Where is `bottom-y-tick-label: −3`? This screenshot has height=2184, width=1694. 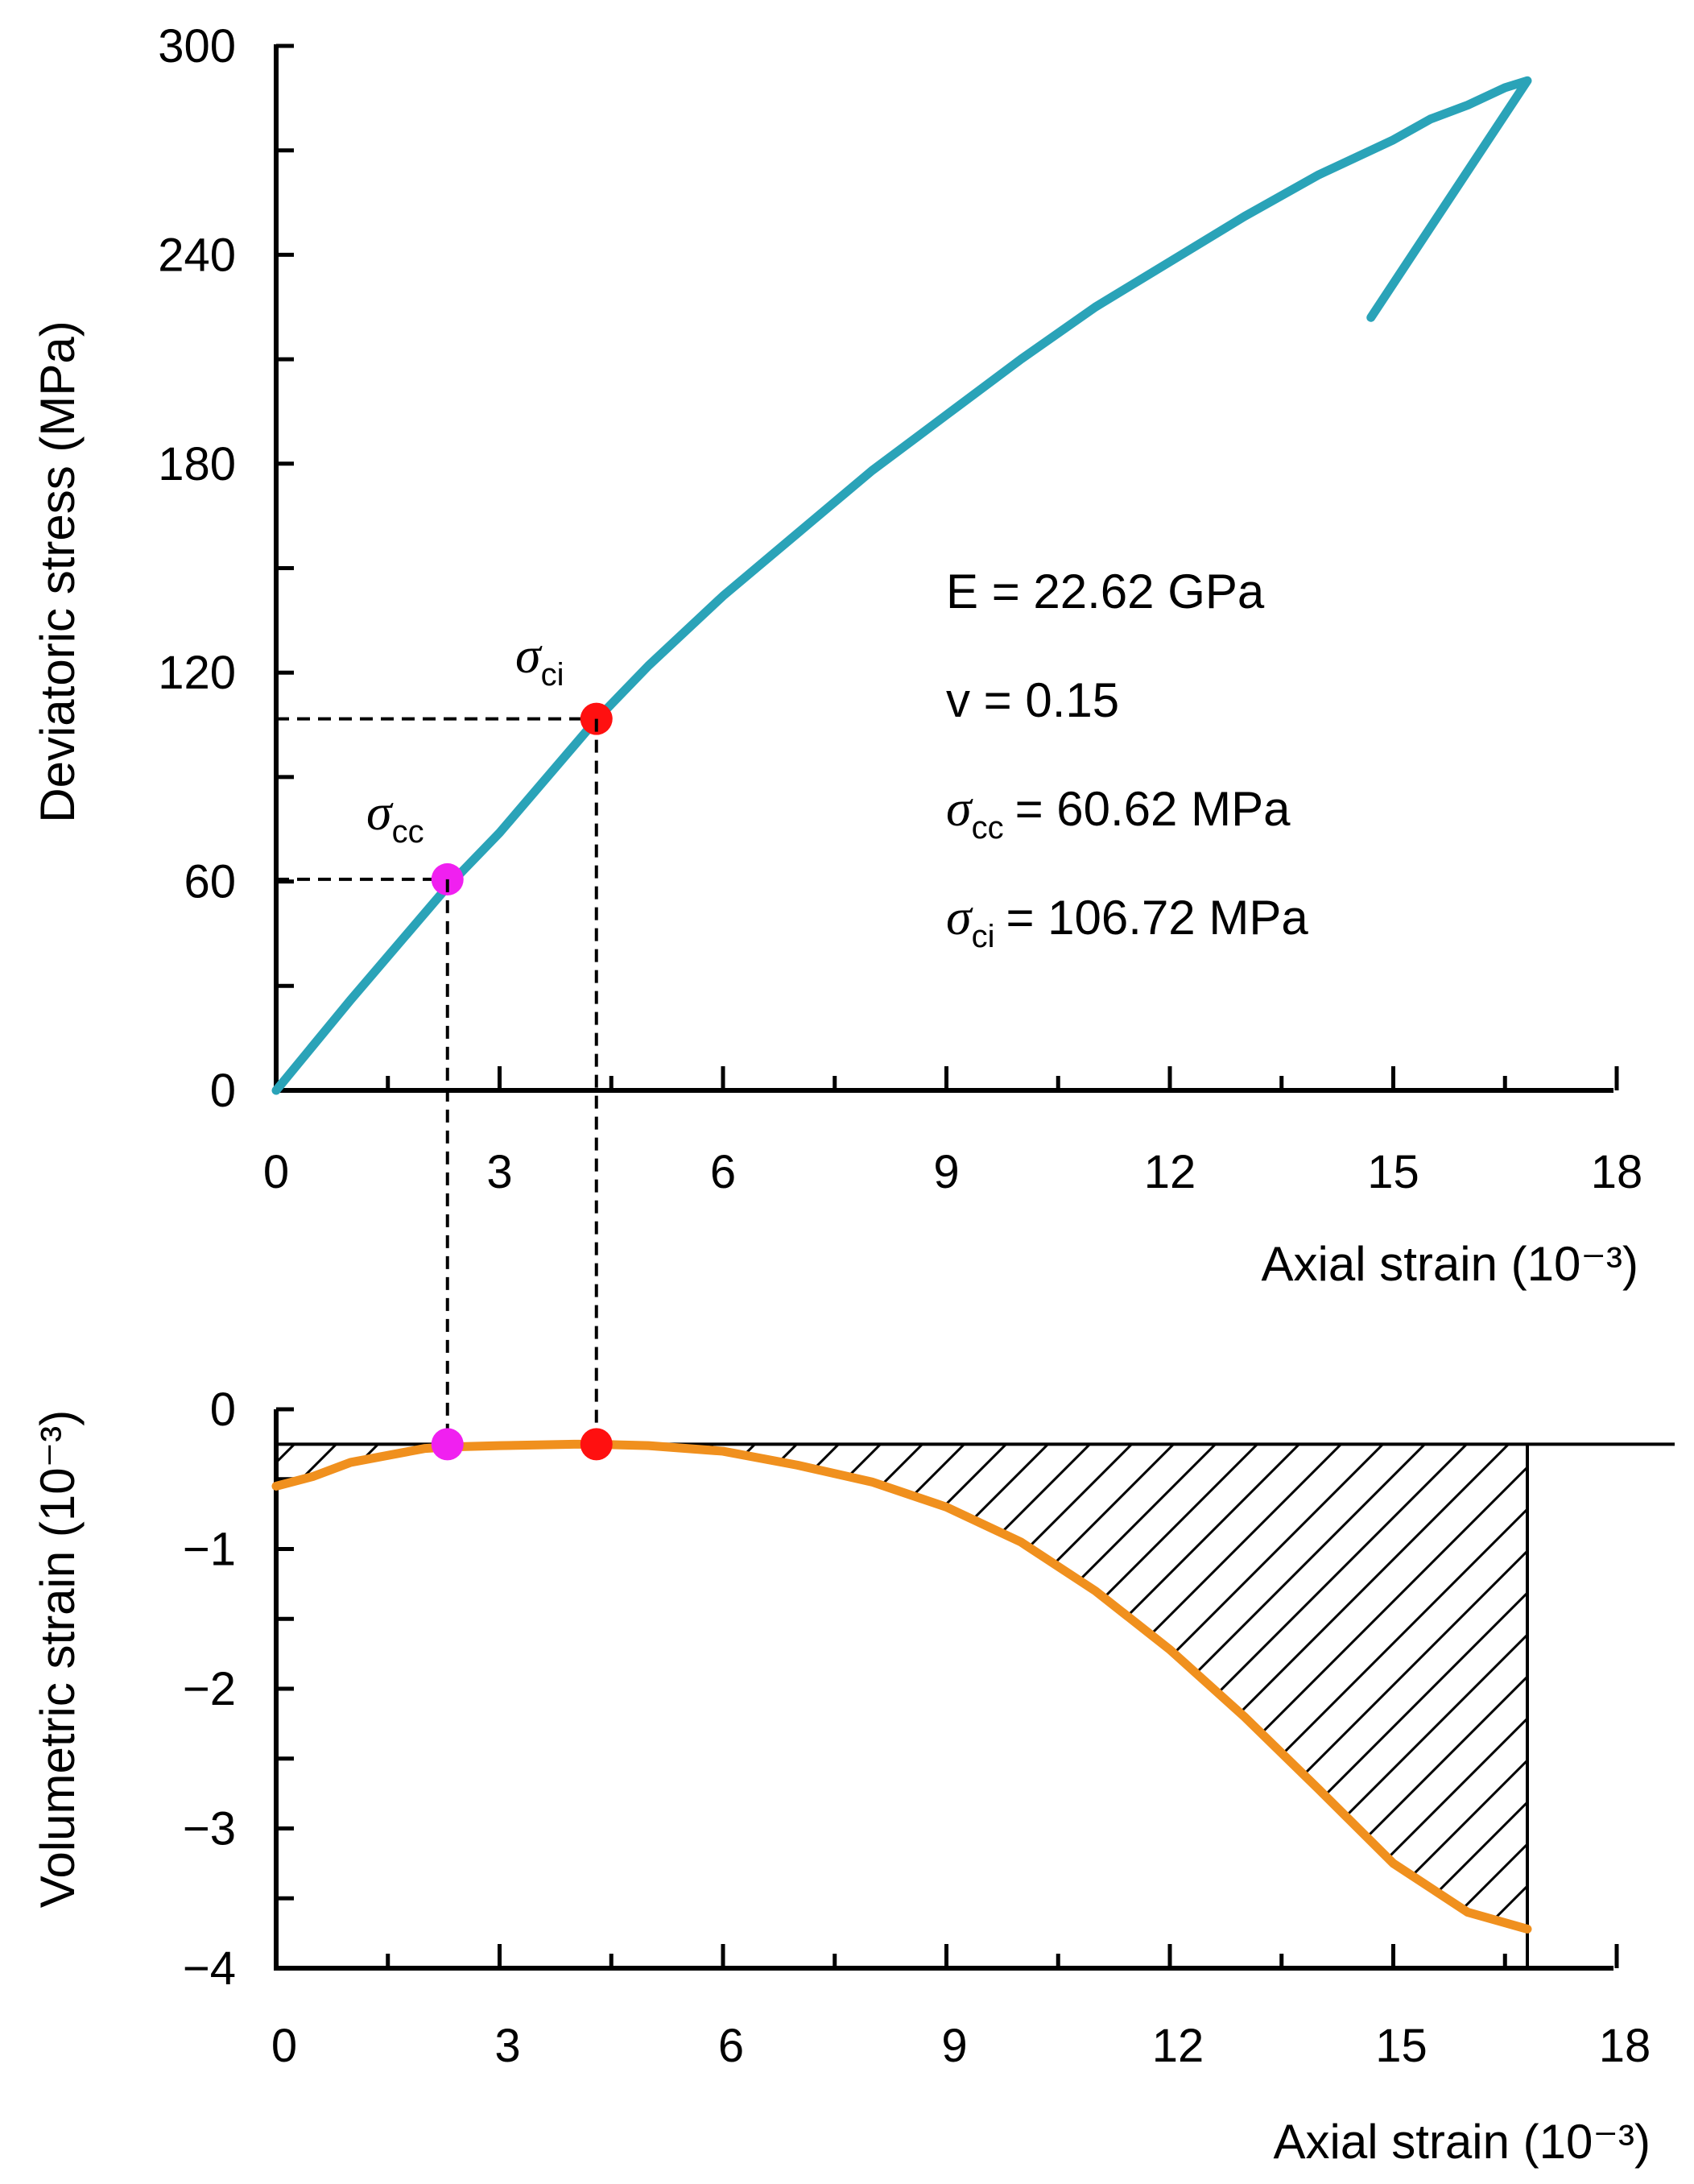 bottom-y-tick-label: −3 is located at coordinates (209, 1829).